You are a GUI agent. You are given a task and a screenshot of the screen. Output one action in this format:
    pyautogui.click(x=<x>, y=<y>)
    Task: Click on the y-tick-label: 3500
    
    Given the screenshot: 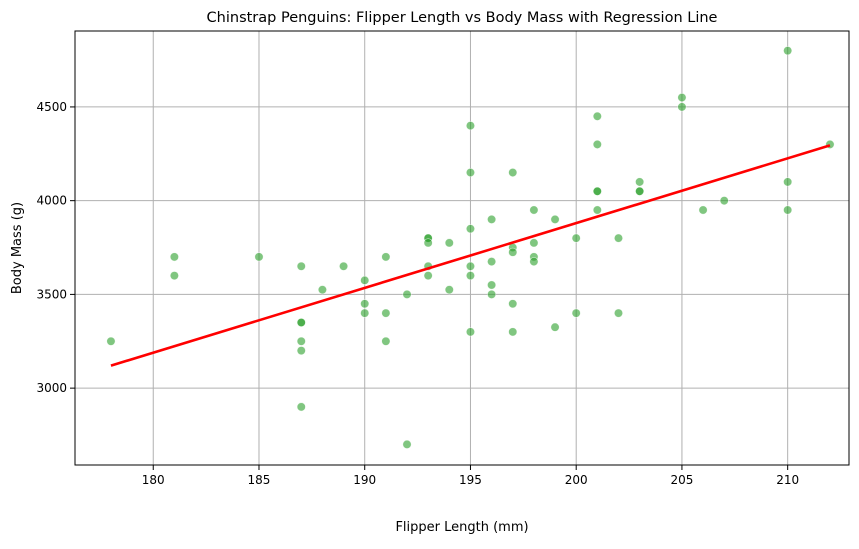 What is the action you would take?
    pyautogui.click(x=51, y=294)
    